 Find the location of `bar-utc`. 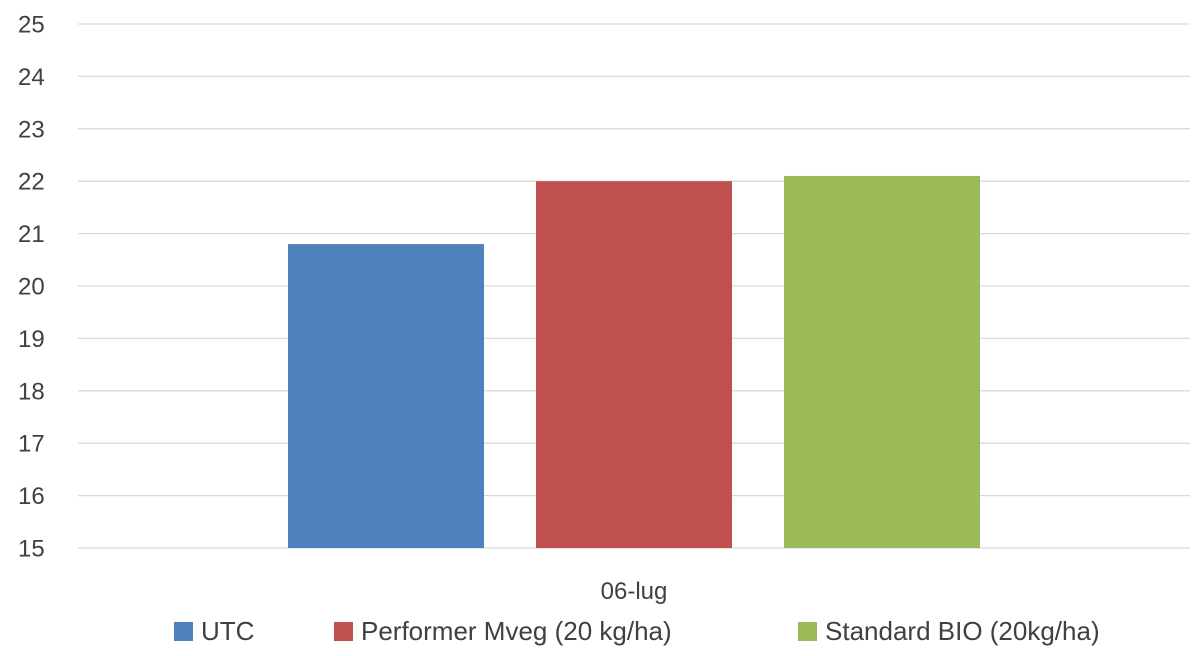

bar-utc is located at coordinates (386, 396).